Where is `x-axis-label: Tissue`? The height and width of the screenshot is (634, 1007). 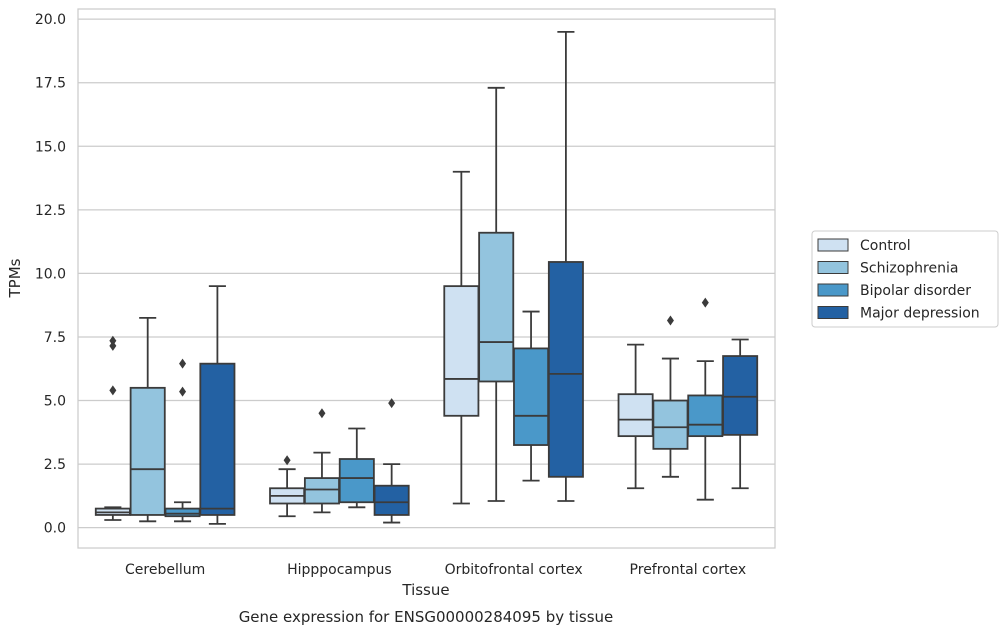
x-axis-label: Tissue is located at coordinates (425, 590).